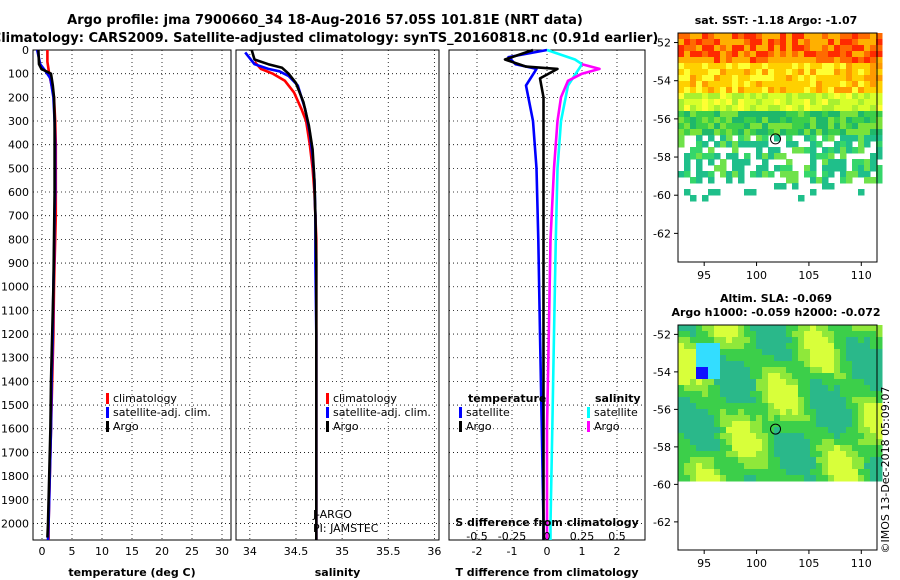 The image size is (900, 580). Describe the element at coordinates (507, 398) in the screenshot. I see `legend-title-temperature: temperature` at that location.